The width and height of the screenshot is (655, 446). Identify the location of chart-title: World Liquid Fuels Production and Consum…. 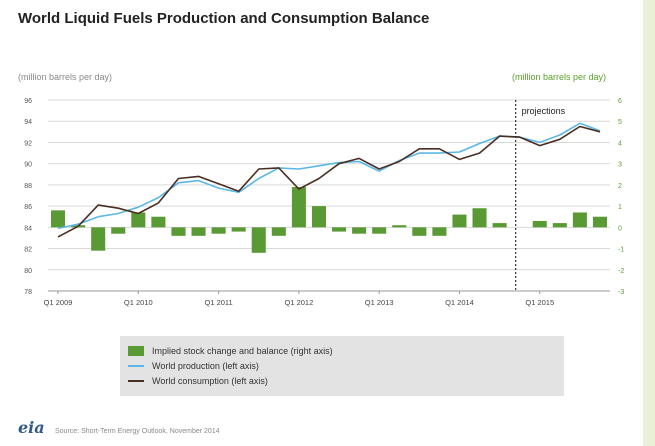
(224, 18).